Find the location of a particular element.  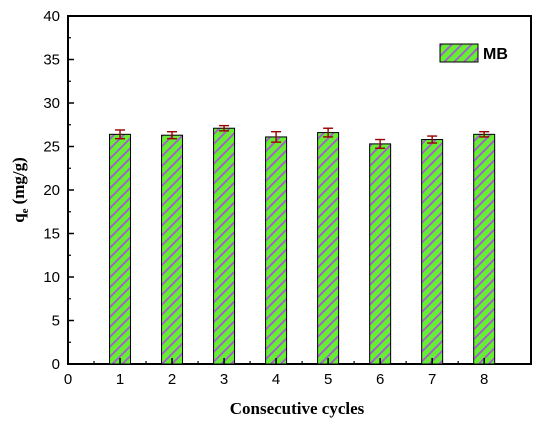

y-tick-label-30: 30 is located at coordinates (51, 103).